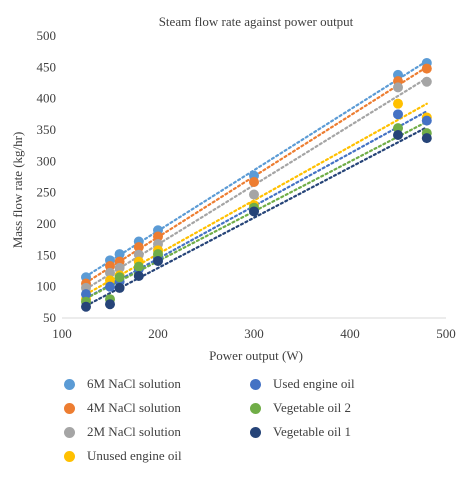 This screenshot has width=474, height=481. Describe the element at coordinates (47, 160) in the screenshot. I see `y-tick-label: 300` at that location.